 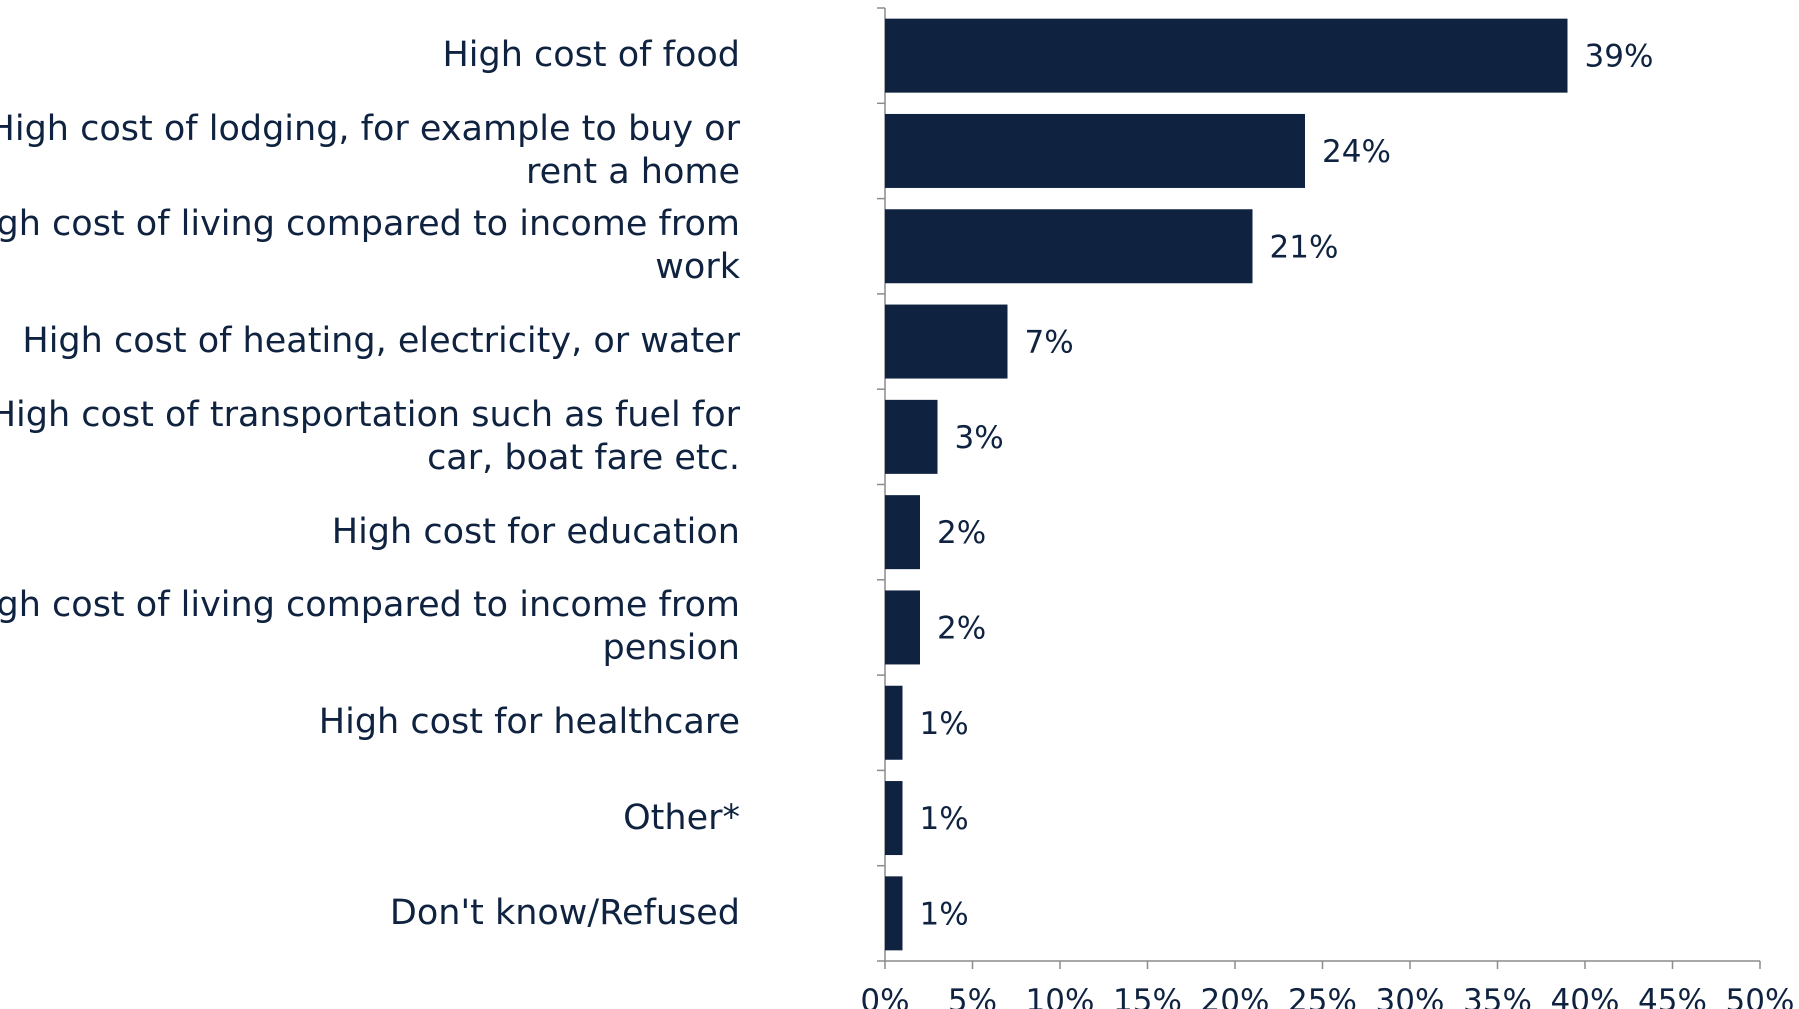 What do you see at coordinates (564, 912) in the screenshot?
I see `category-label: Don't know/Refused` at bounding box center [564, 912].